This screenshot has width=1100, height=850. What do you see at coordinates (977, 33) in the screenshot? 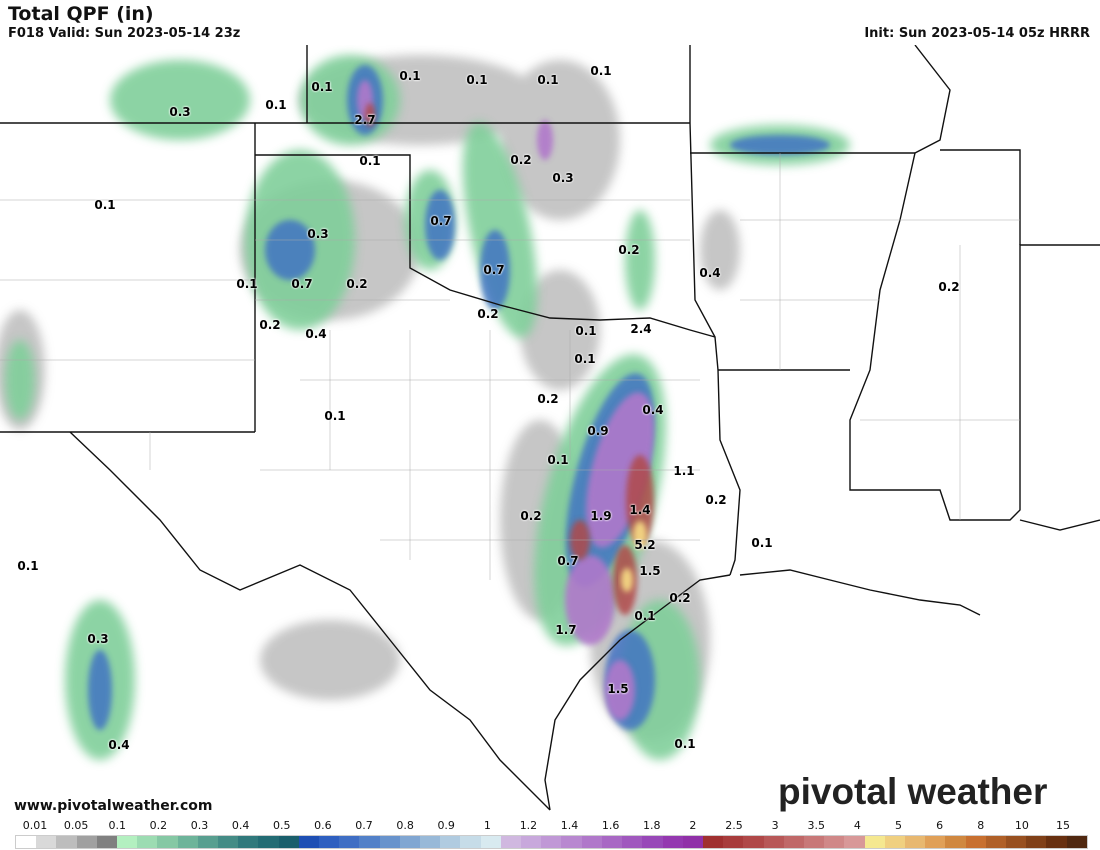
I see `init-time: Init: Sun 2023-05-14 05z HRRR` at bounding box center [977, 33].